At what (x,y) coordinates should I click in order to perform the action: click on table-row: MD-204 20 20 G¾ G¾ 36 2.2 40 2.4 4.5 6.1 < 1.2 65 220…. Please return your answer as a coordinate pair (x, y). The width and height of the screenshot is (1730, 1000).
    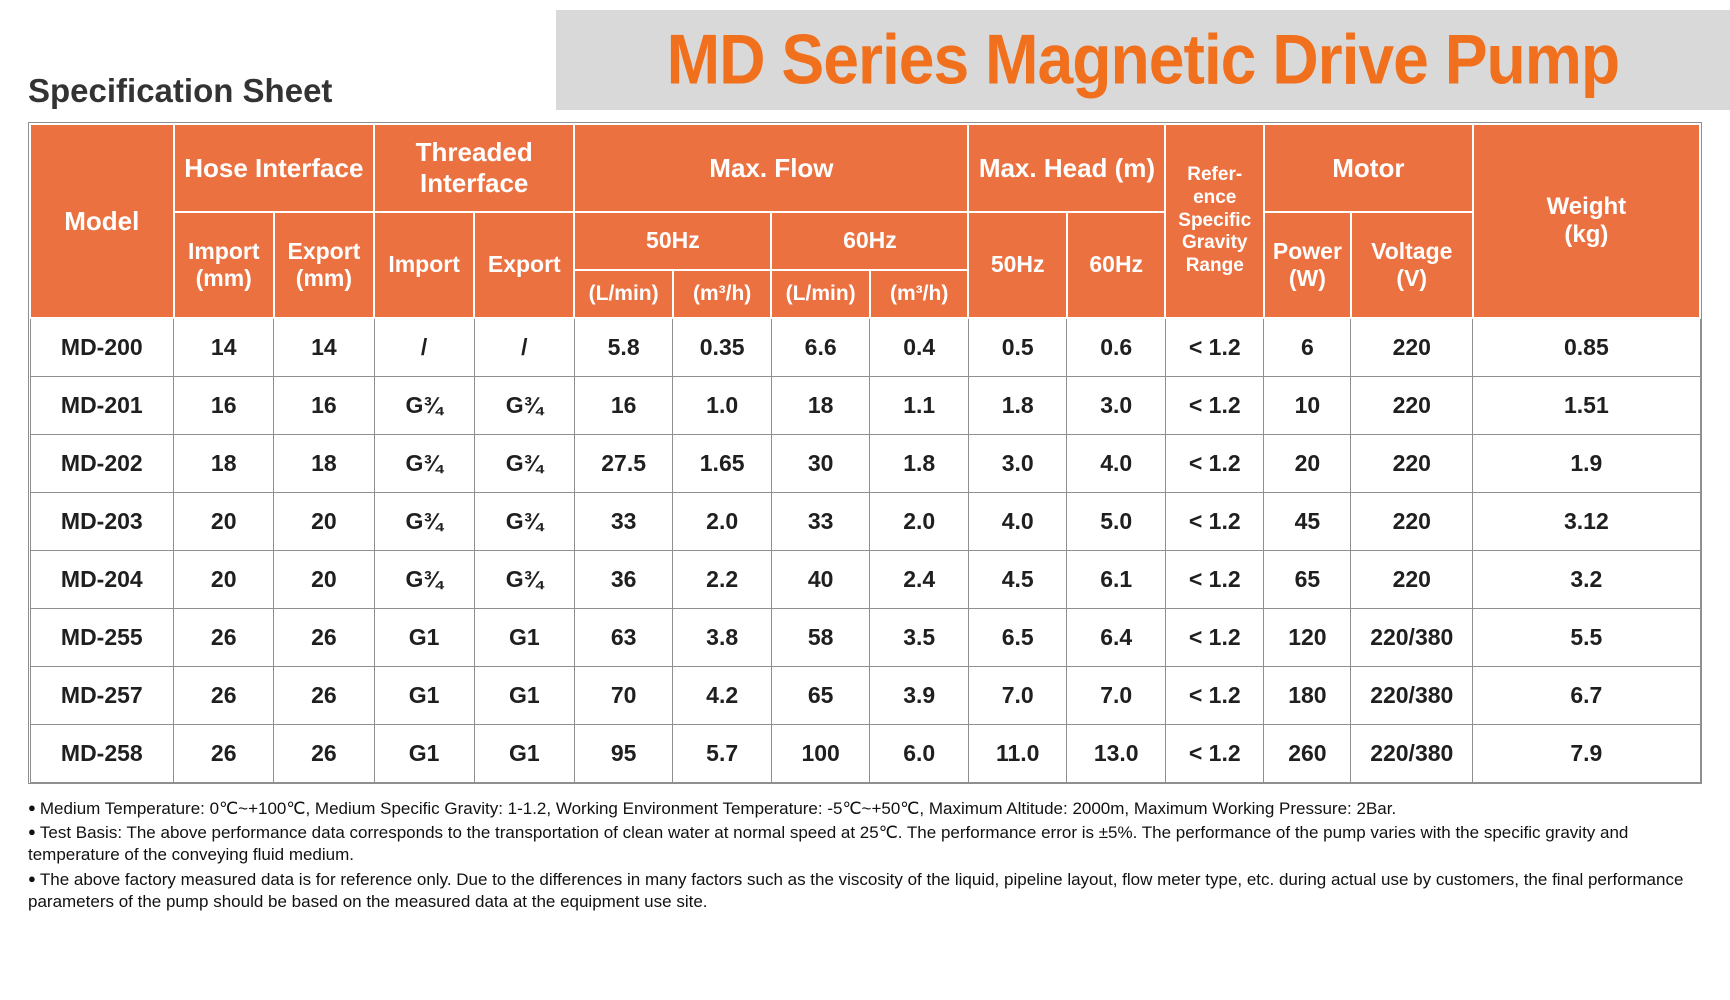
    Looking at the image, I should click on (865, 579).